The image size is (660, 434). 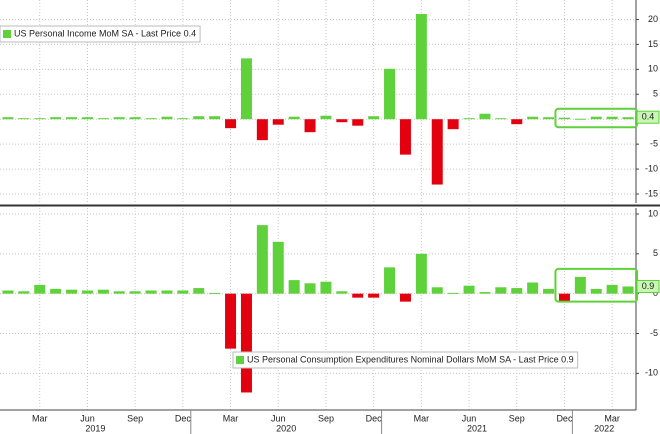 What do you see at coordinates (95, 428) in the screenshot?
I see `x-year-label: 2019` at bounding box center [95, 428].